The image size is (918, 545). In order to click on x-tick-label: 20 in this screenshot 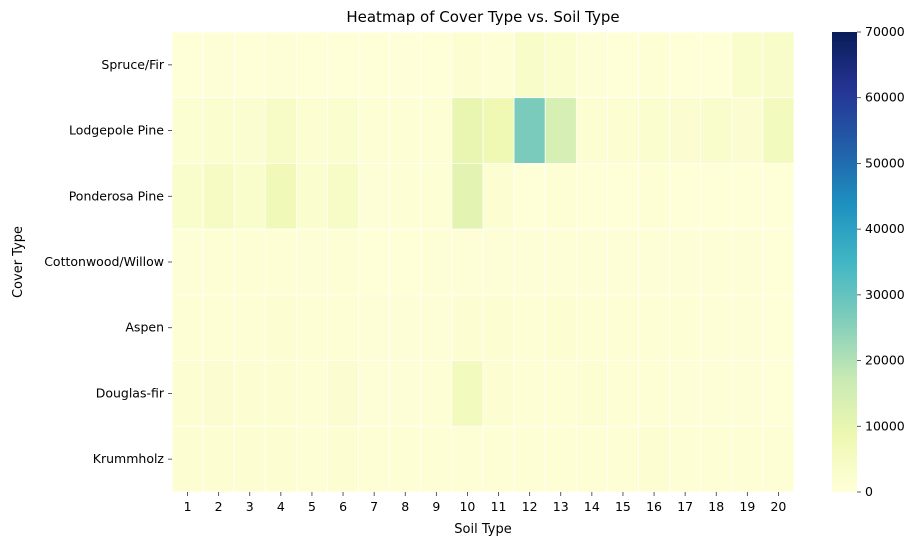, I will do `click(778, 506)`.